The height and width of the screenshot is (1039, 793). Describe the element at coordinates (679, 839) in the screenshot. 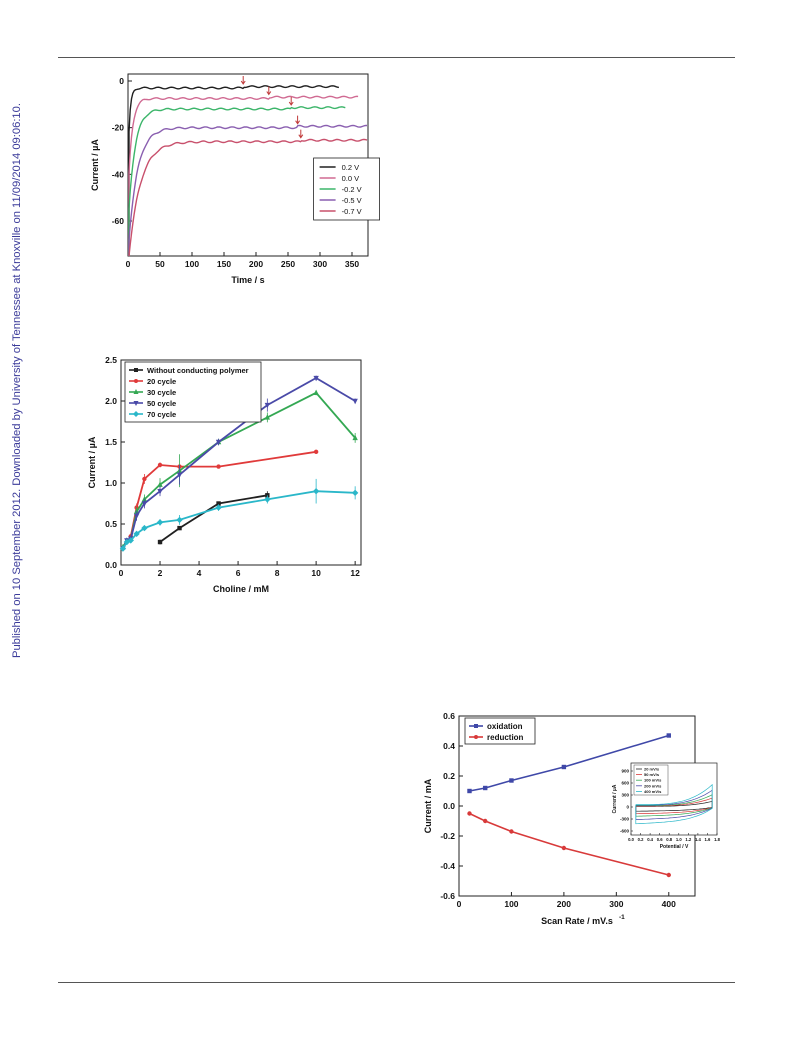

I see `inset-x-tick-label: 1.0` at that location.